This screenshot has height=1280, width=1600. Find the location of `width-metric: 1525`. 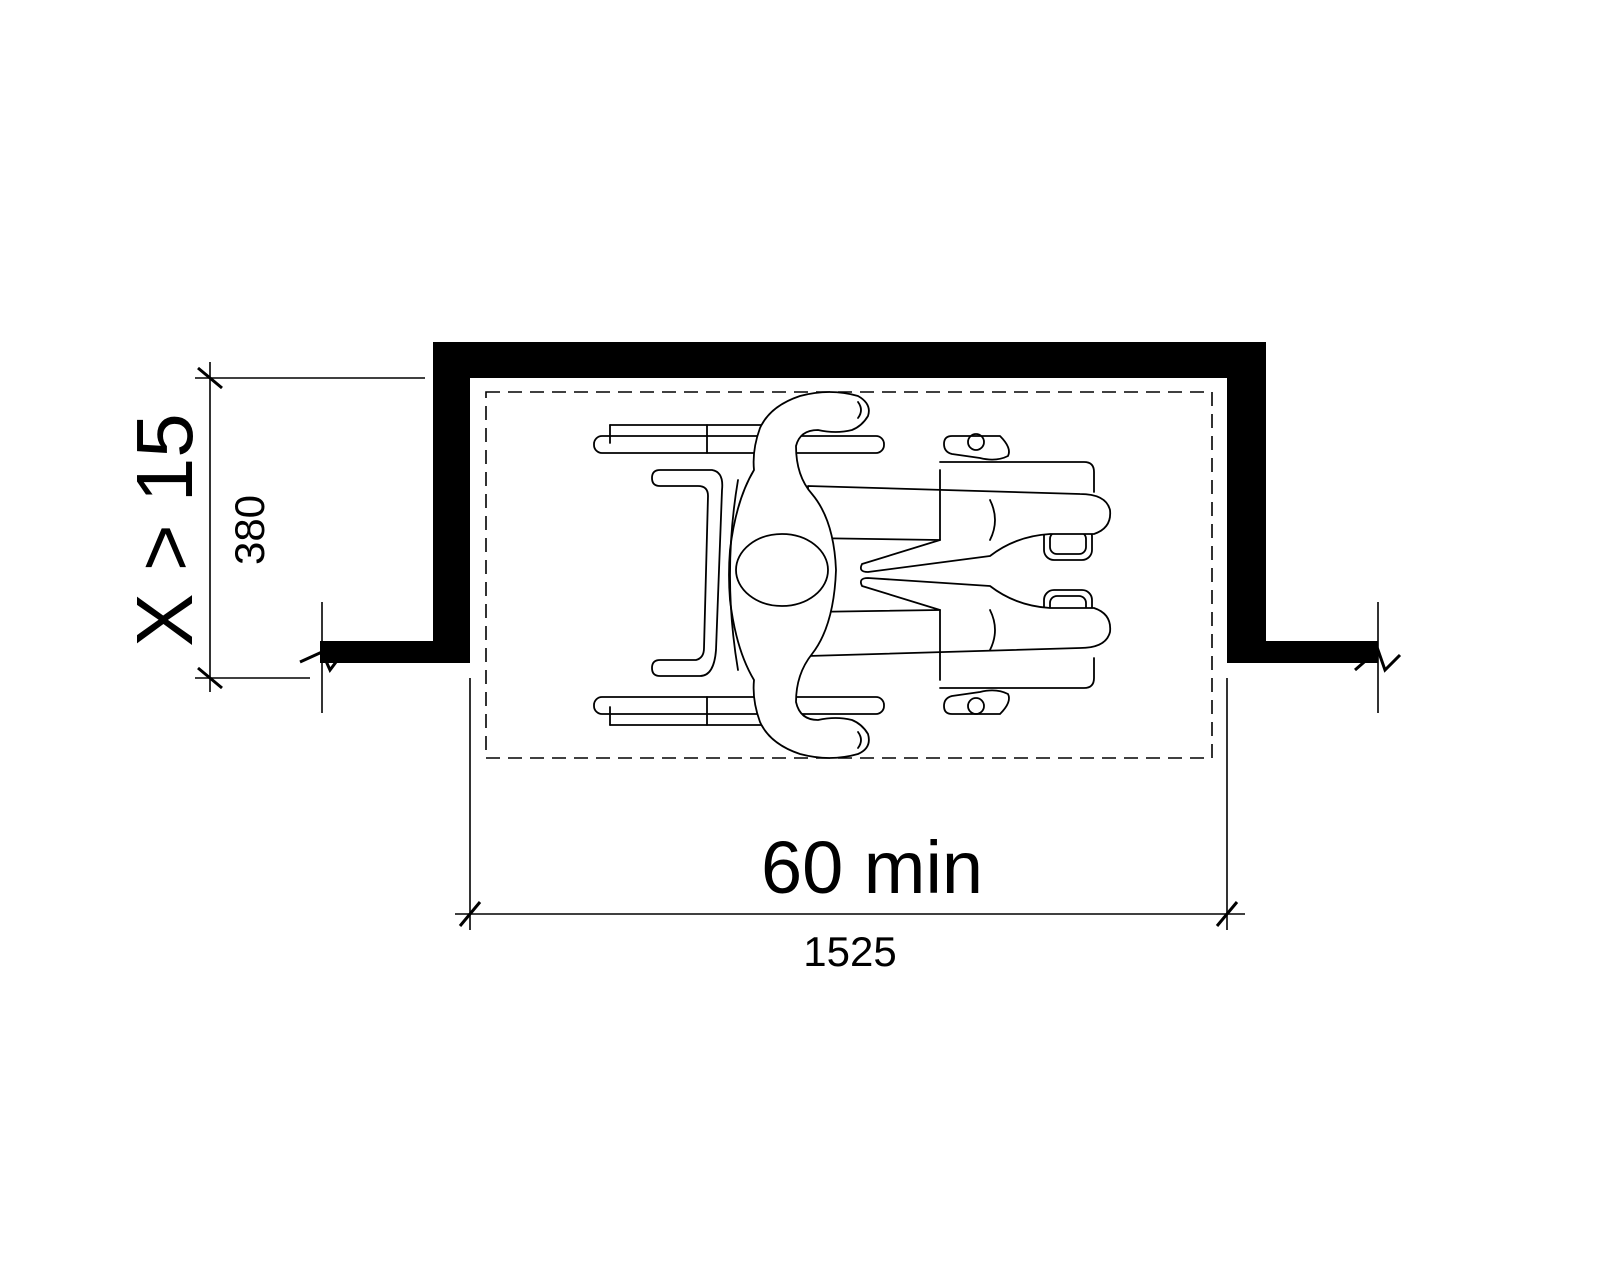

width-metric: 1525 is located at coordinates (849, 951).